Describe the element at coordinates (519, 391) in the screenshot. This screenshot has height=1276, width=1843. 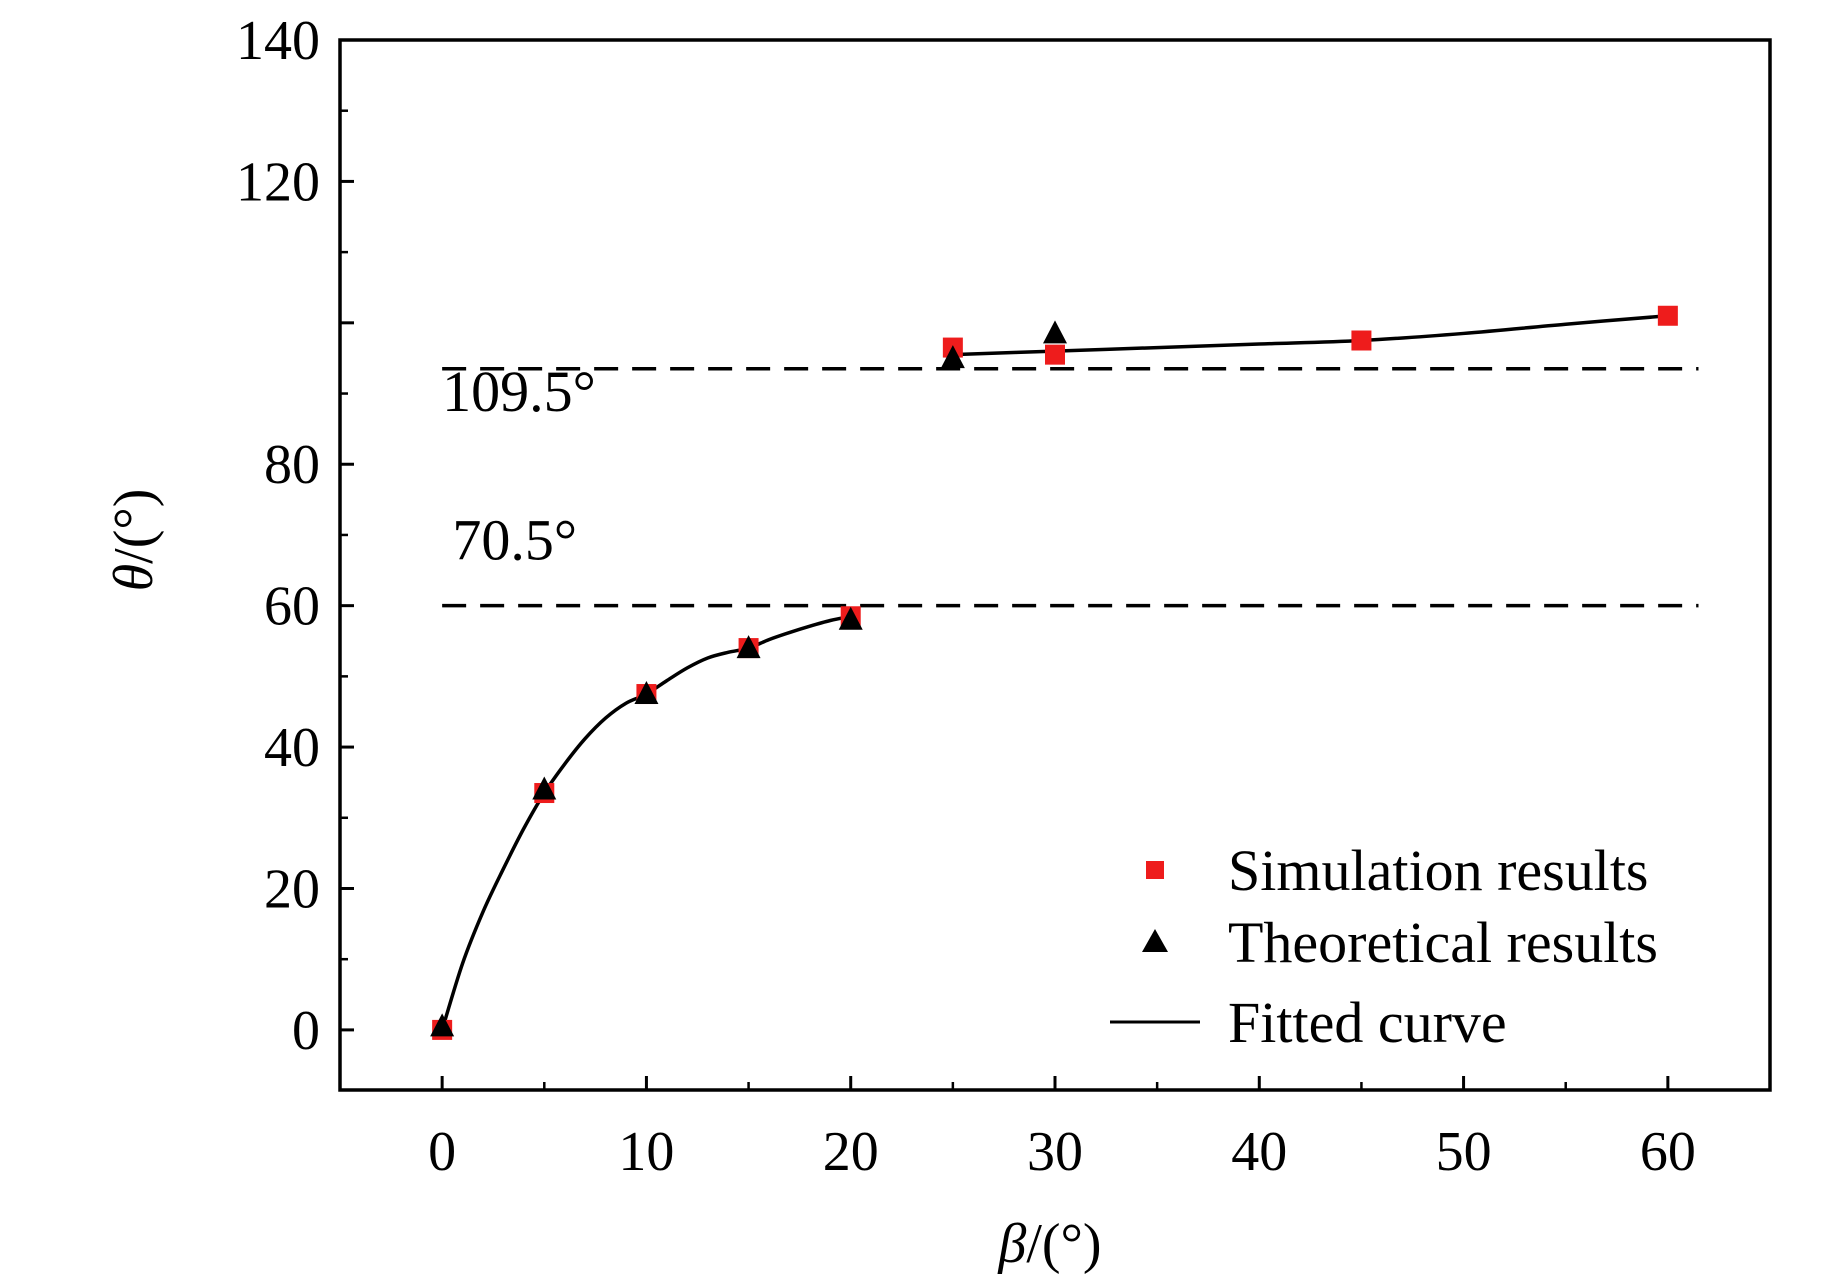
I see `reference-line-label-0: 109.5°` at that location.